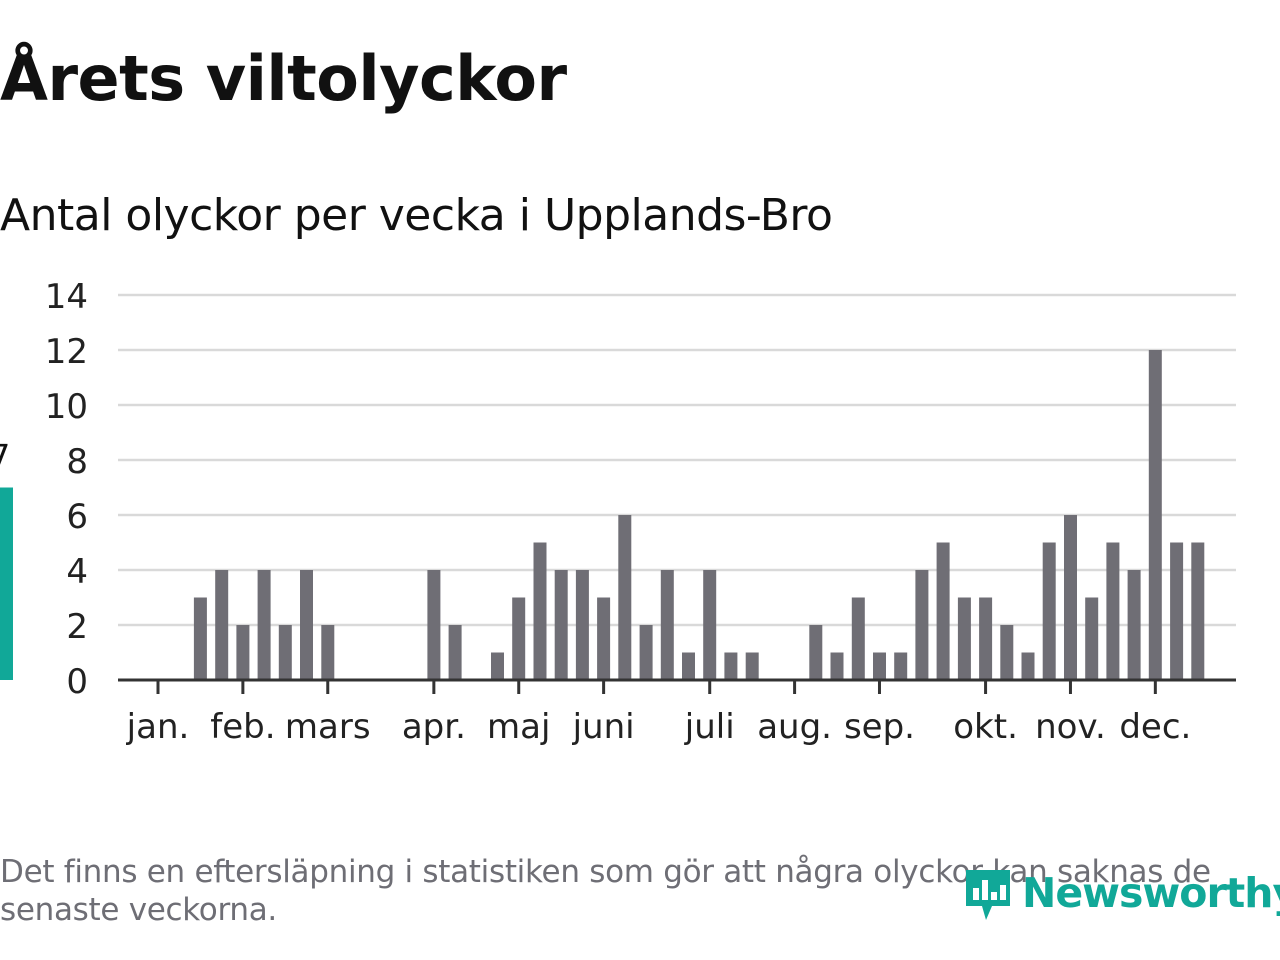 Image resolution: width=1280 pixels, height=960 pixels. Describe the element at coordinates (1151, 893) in the screenshot. I see `brand-name: Newsworthy` at that location.